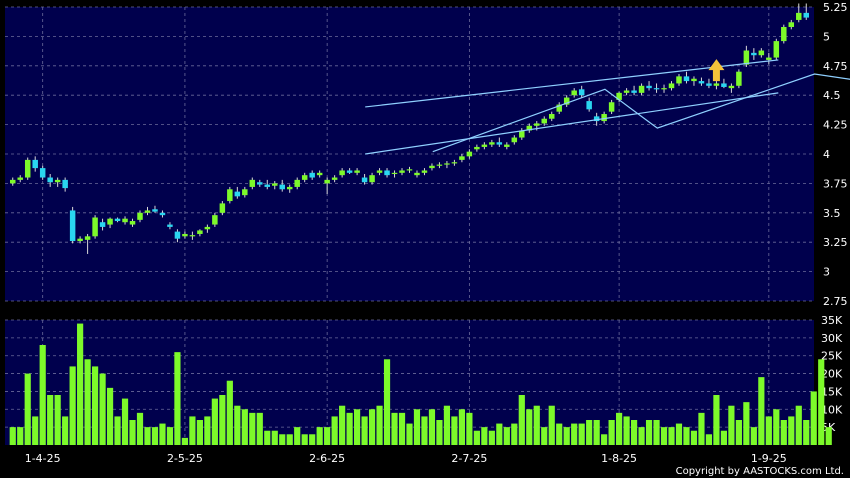 The image size is (850, 478). Describe the element at coordinates (832, 213) in the screenshot. I see `price-tick-label: 3.5` at that location.